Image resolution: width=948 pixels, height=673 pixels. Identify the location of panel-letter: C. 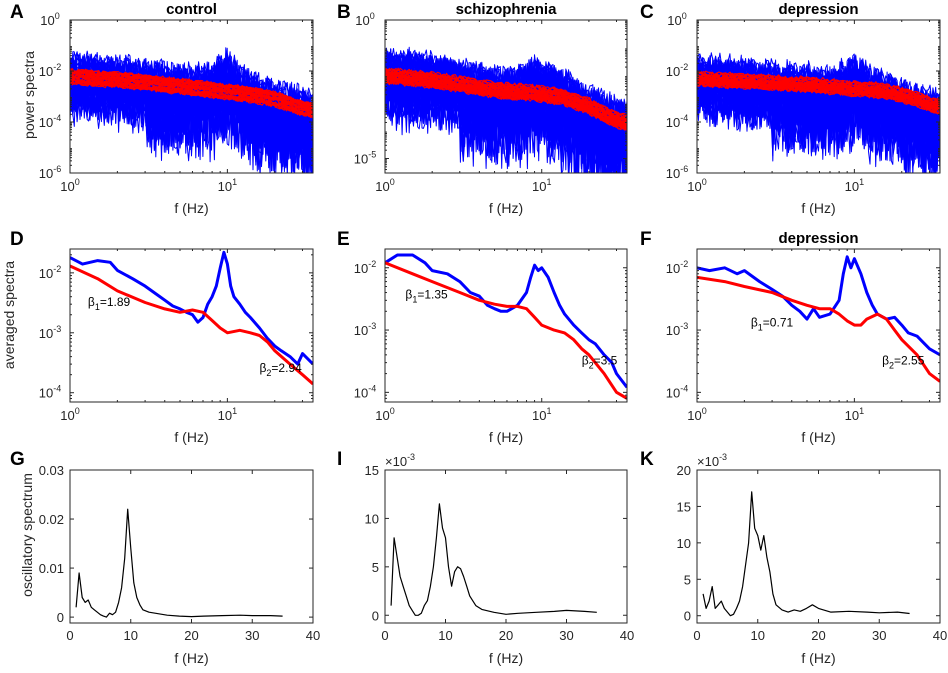
(647, 12).